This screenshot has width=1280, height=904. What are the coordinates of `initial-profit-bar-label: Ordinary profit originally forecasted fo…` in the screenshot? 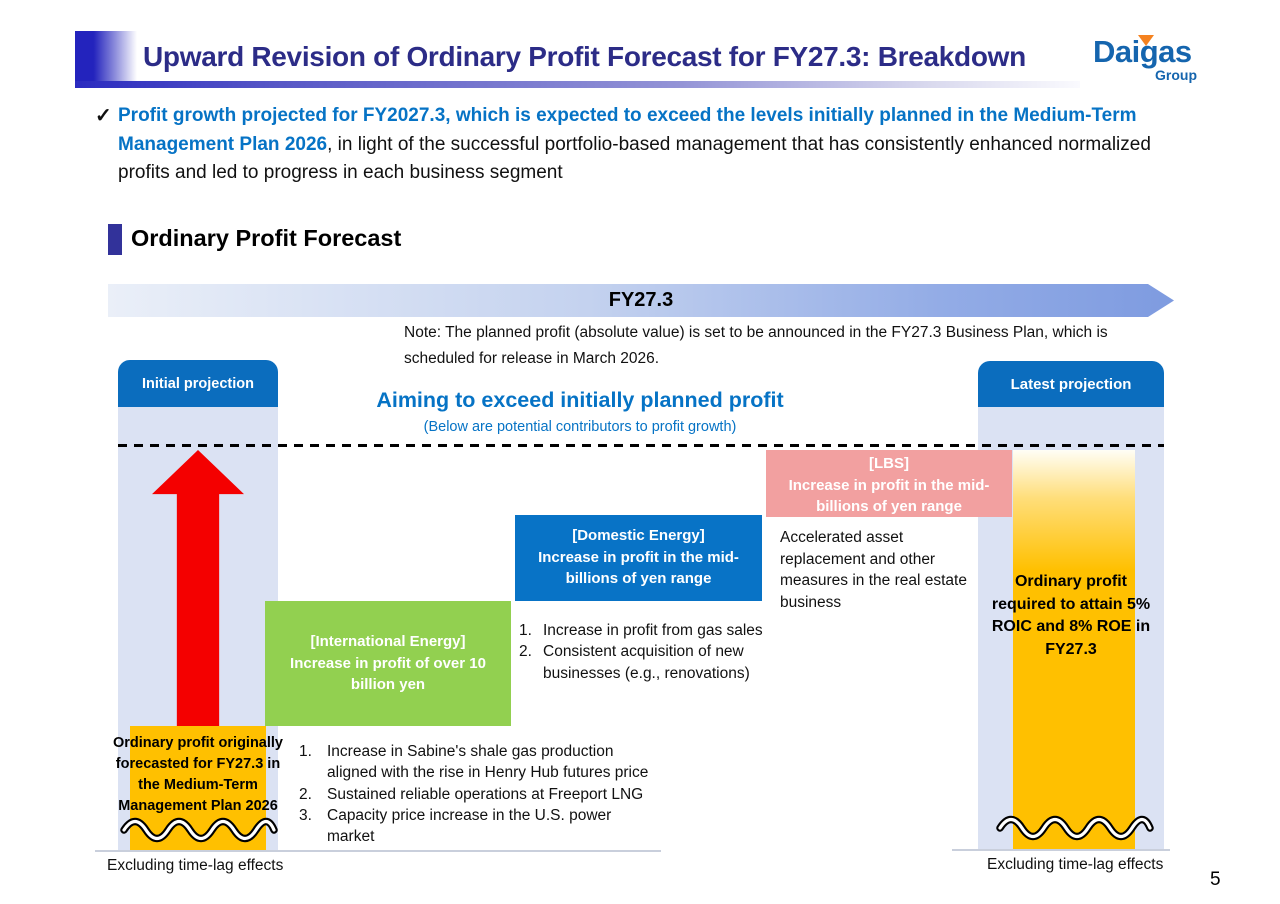 It's located at (198, 774).